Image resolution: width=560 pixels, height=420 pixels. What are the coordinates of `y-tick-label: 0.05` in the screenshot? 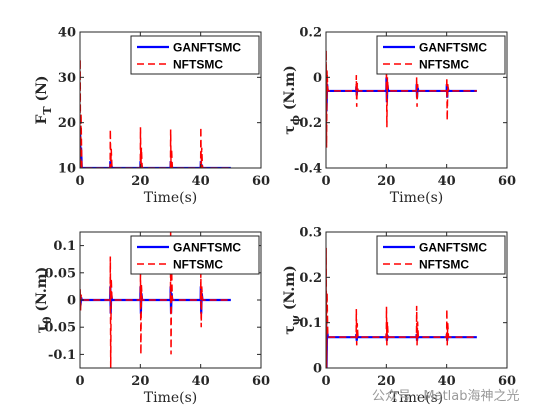 It's located at (60, 273).